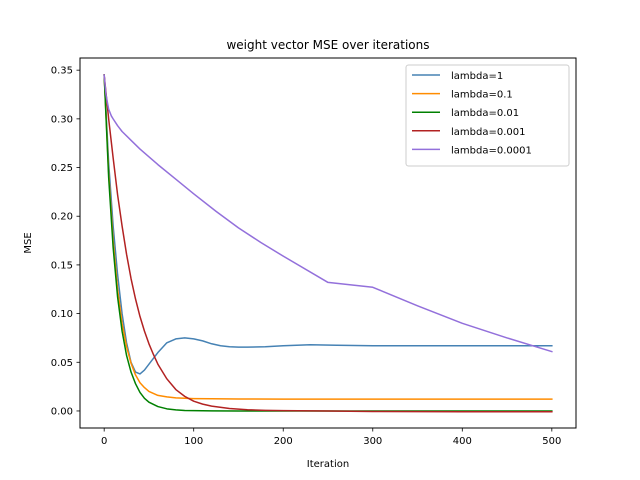  I want to click on legend-label-4: lambda=0.0001, so click(491, 150).